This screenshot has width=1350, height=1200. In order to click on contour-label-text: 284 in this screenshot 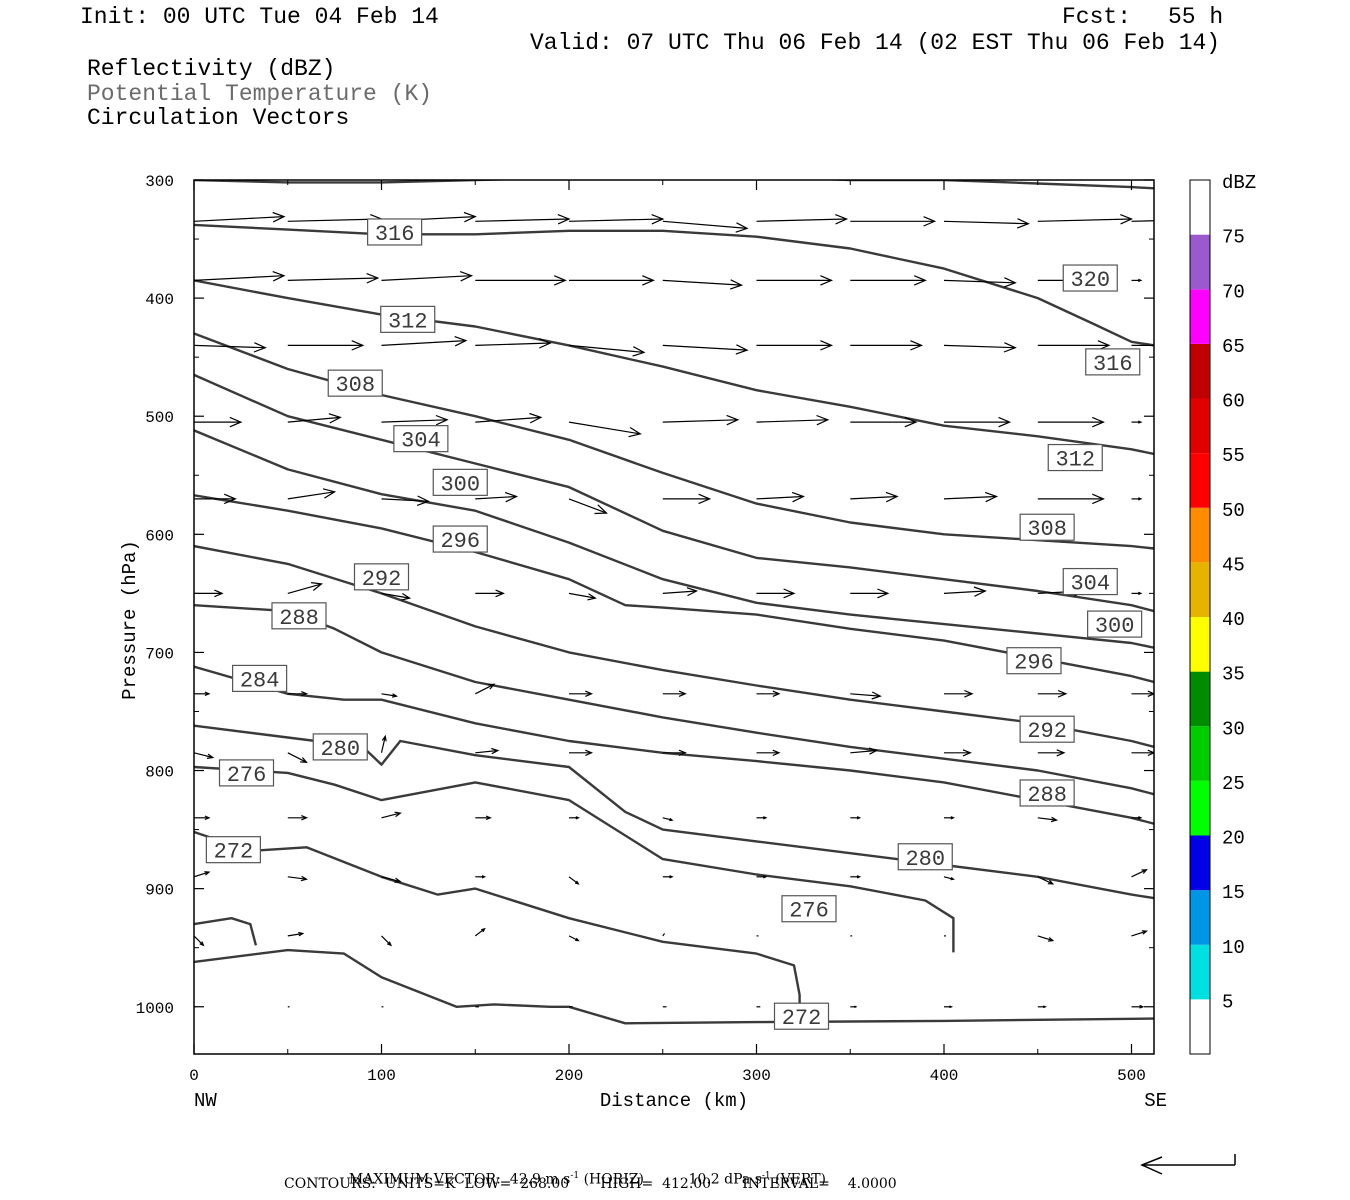, I will do `click(260, 680)`.